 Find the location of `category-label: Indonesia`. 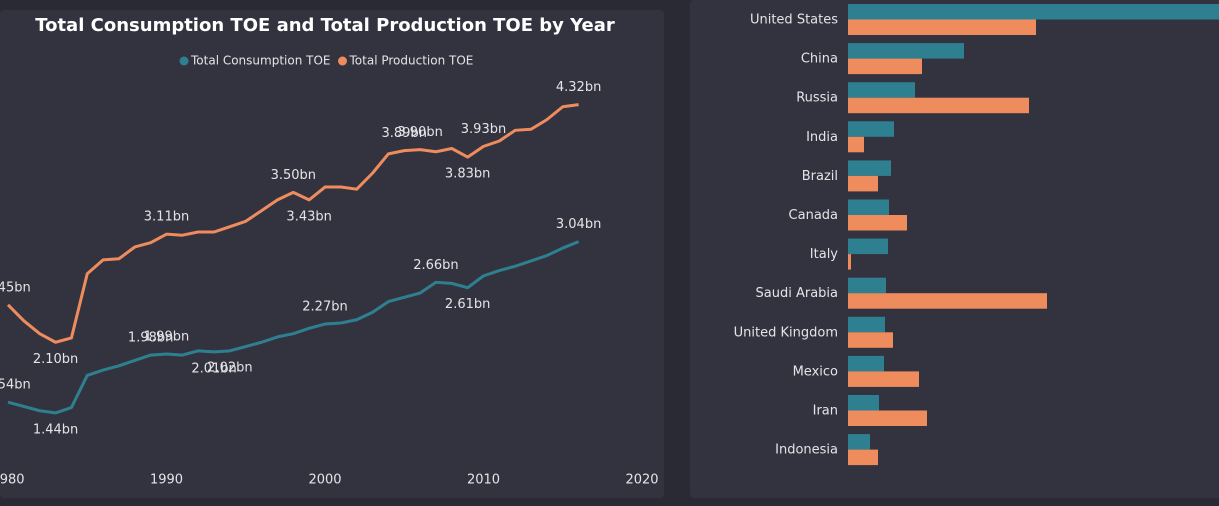

category-label: Indonesia is located at coordinates (806, 450).